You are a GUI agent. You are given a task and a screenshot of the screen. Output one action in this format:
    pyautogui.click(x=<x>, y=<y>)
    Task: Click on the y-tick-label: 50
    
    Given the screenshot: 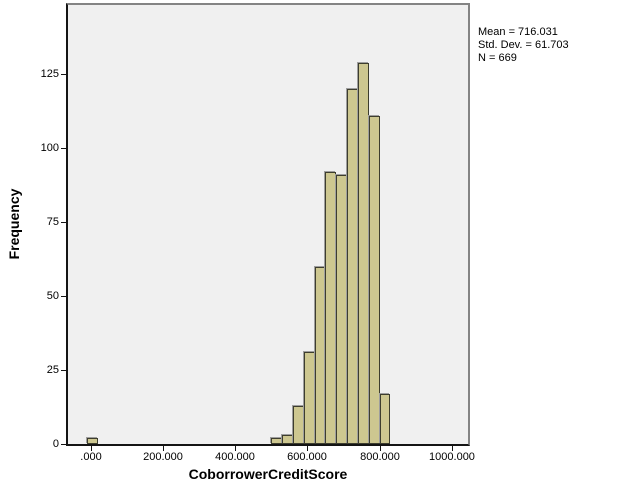 What is the action you would take?
    pyautogui.click(x=52, y=296)
    